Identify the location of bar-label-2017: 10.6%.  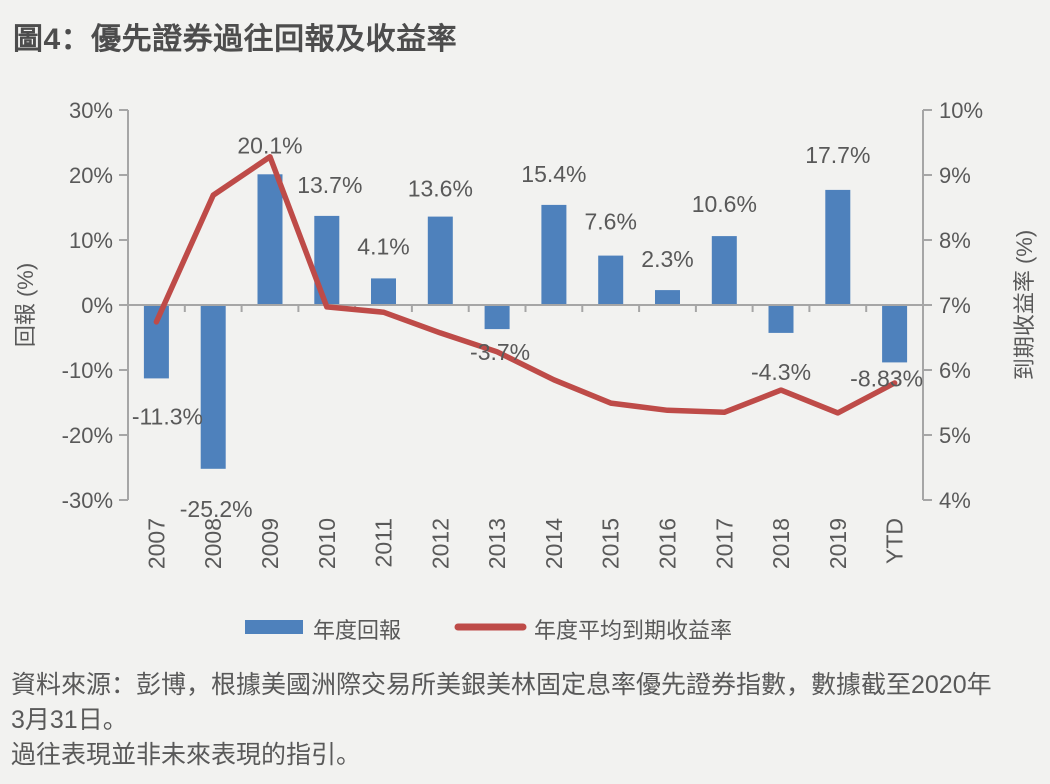
(724, 204).